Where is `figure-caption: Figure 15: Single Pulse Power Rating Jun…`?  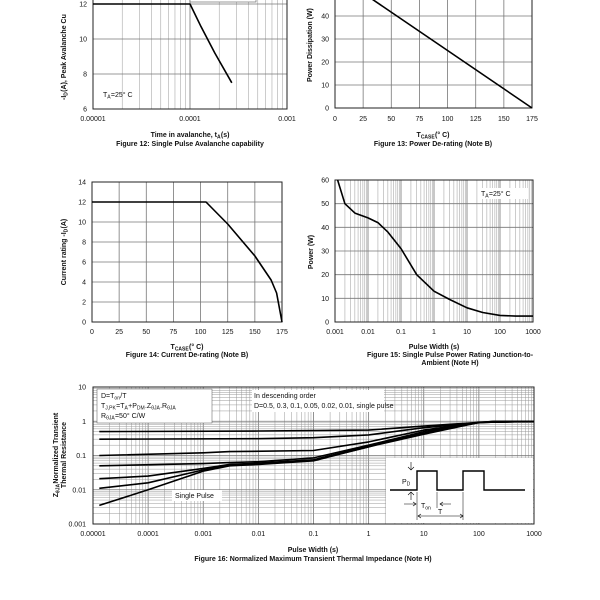
figure-caption: Figure 15: Single Pulse Power Rating Jun… is located at coordinates (450, 355).